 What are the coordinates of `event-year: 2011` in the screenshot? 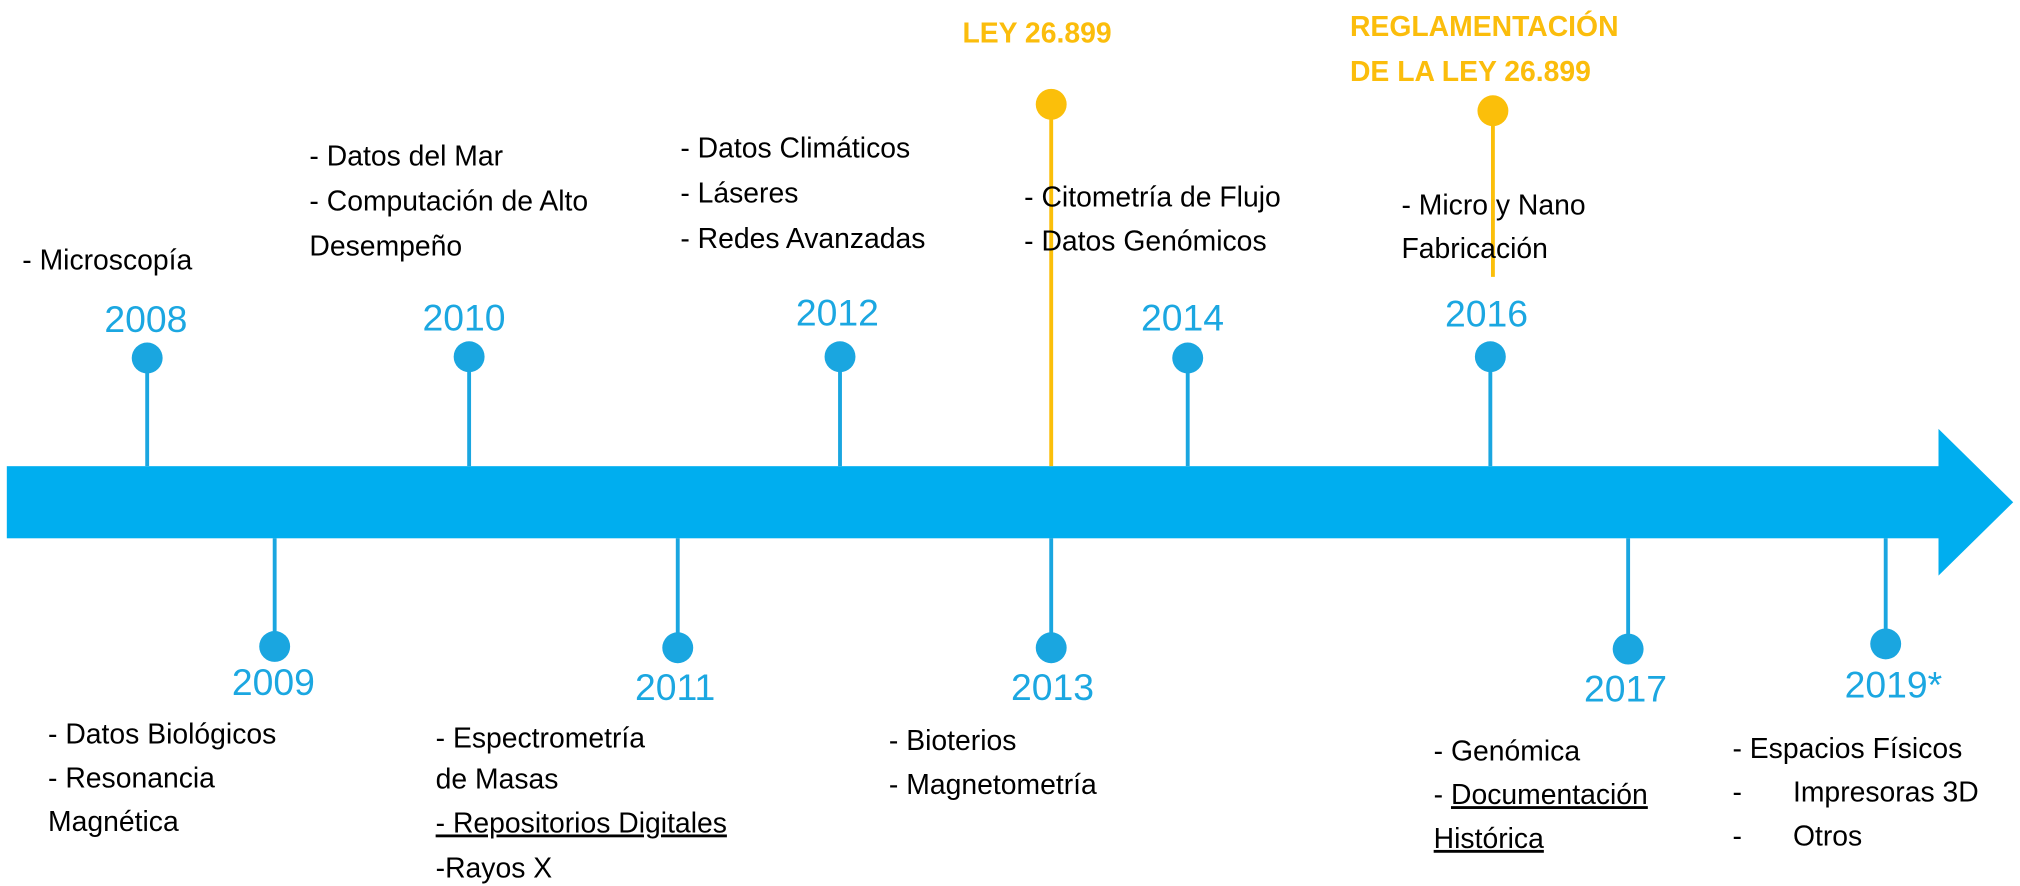 It's located at (675, 687).